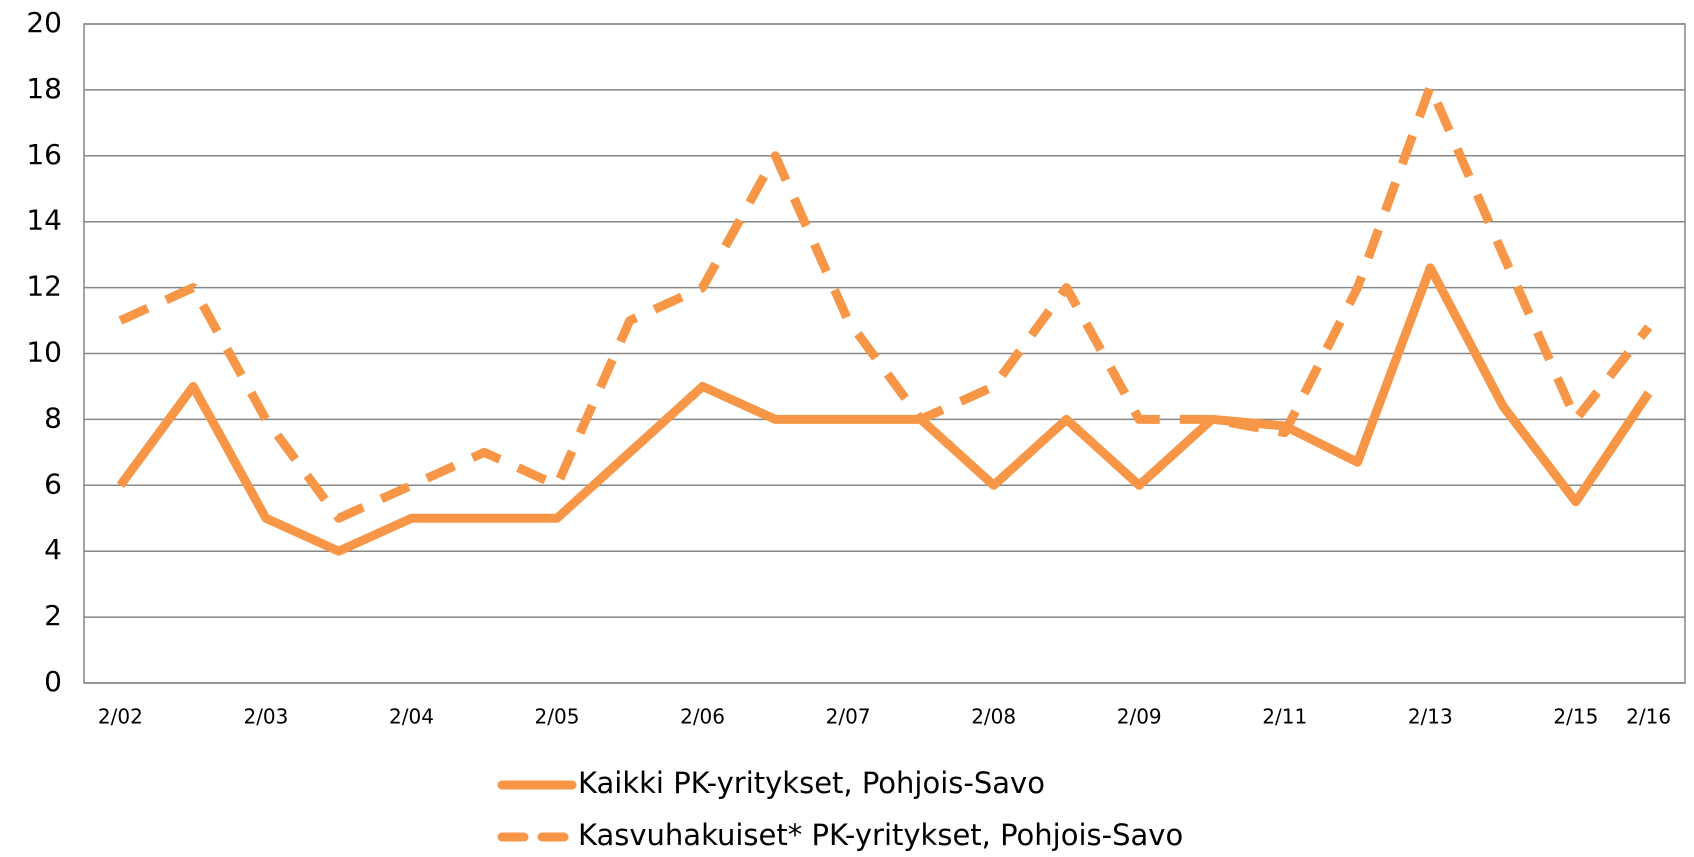 This screenshot has height=857, width=1694. Describe the element at coordinates (120, 717) in the screenshot. I see `x-tick-label: 2/02` at that location.